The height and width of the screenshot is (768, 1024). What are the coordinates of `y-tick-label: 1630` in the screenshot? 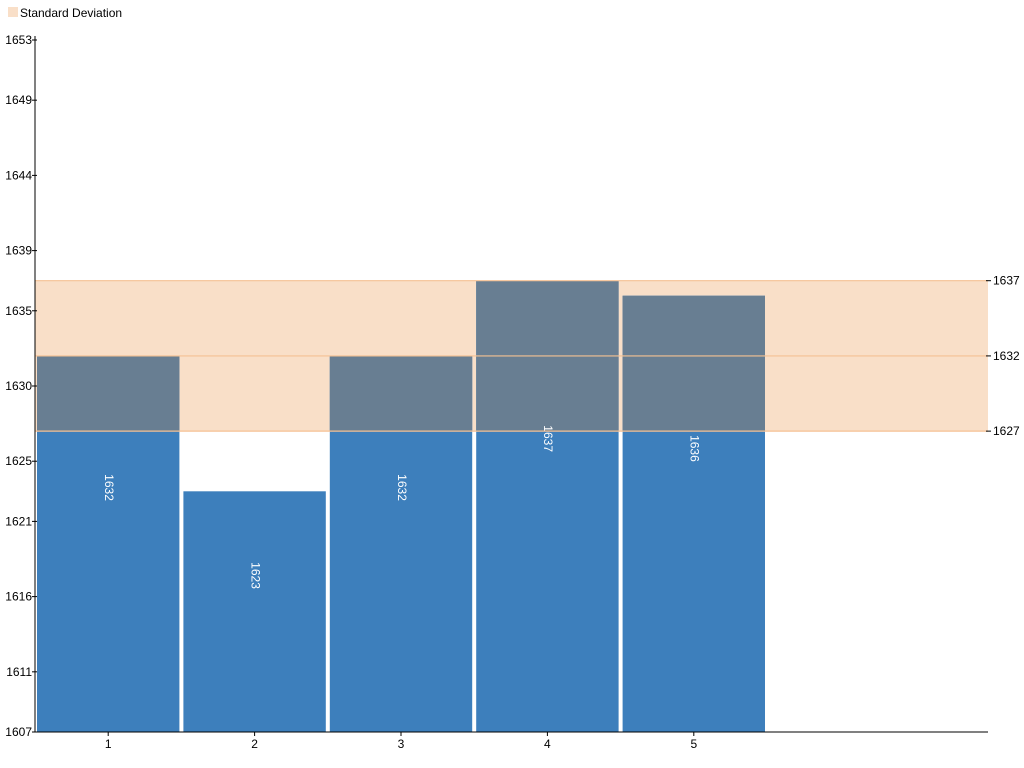 It's located at (18, 386).